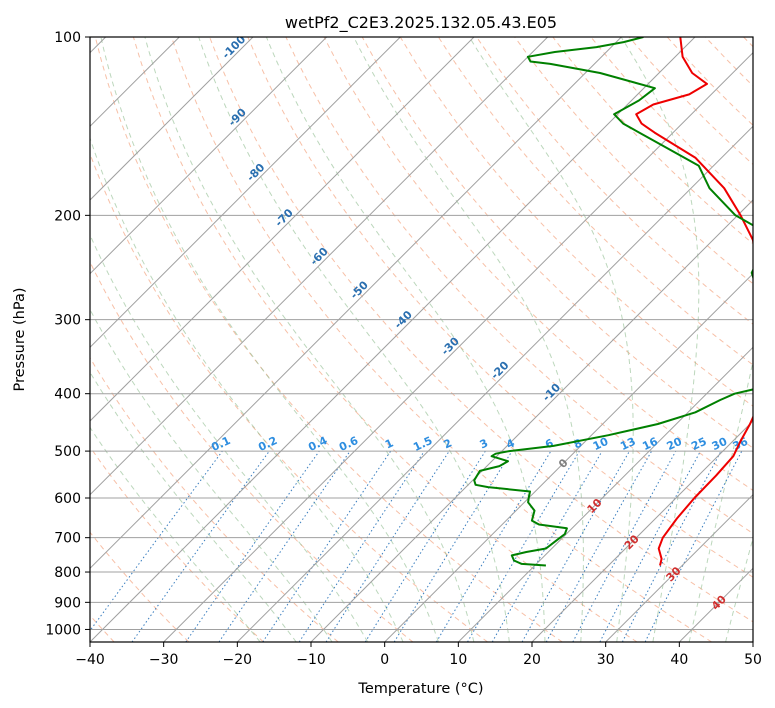 Image resolution: width=775 pixels, height=708 pixels. What do you see at coordinates (67, 603) in the screenshot?
I see `y-tick-label: 900` at bounding box center [67, 603].